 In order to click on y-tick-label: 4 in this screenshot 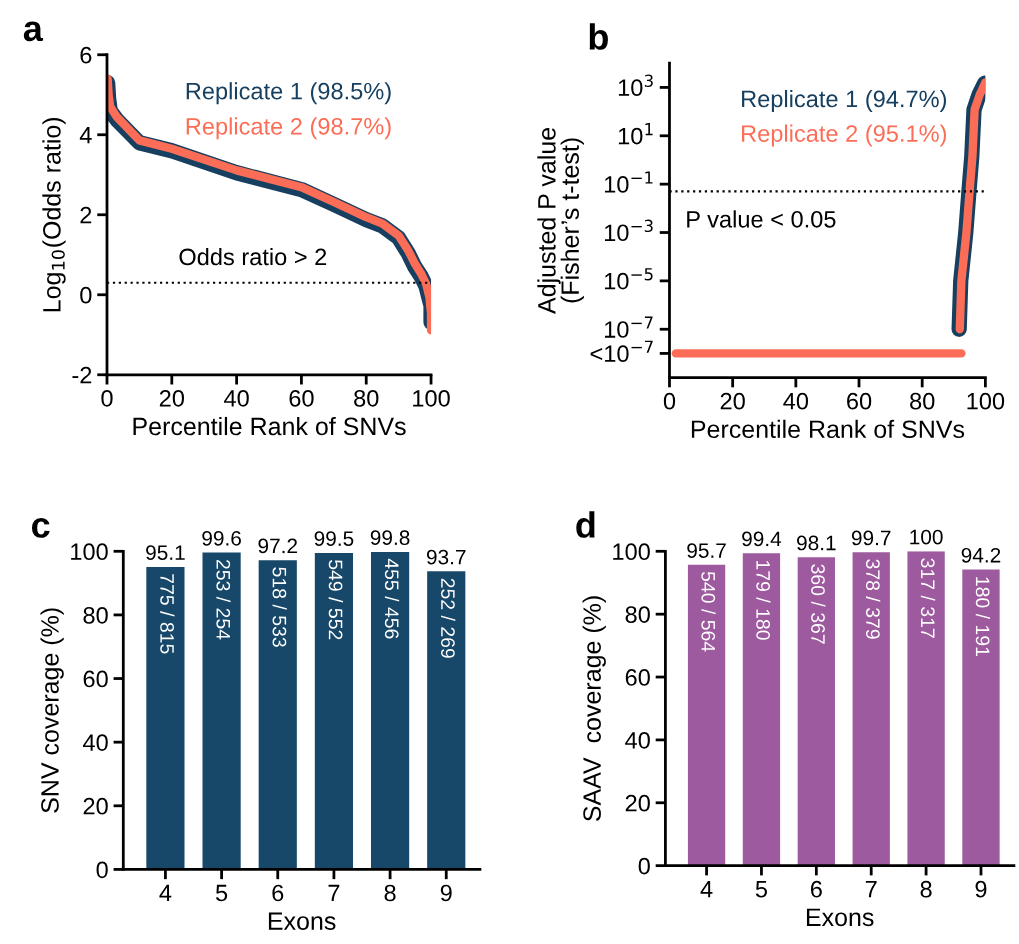, I will do `click(85, 135)`.